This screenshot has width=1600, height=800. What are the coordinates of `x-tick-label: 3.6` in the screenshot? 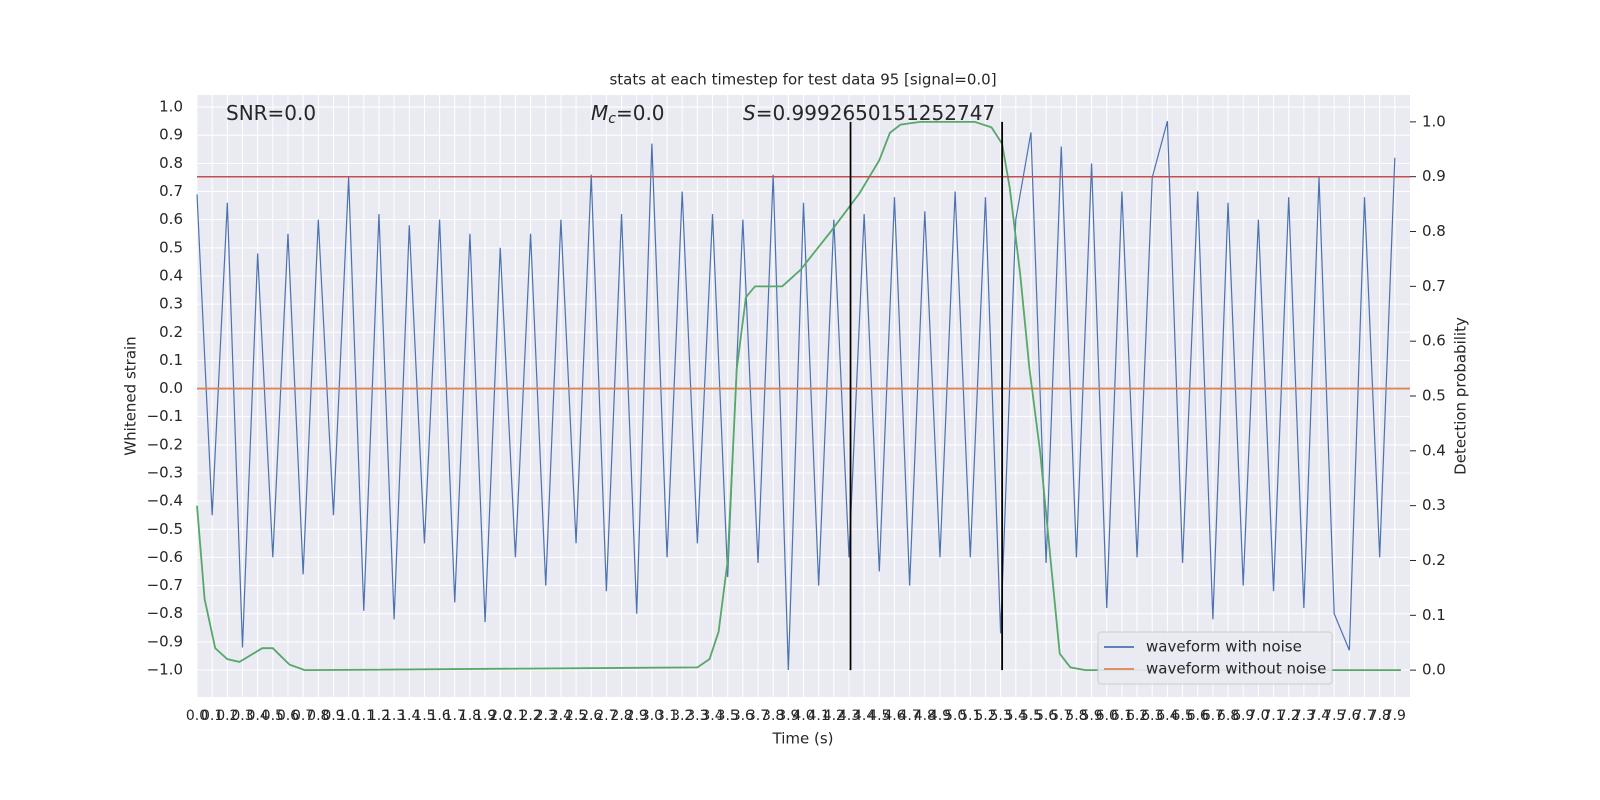 It's located at (743, 716).